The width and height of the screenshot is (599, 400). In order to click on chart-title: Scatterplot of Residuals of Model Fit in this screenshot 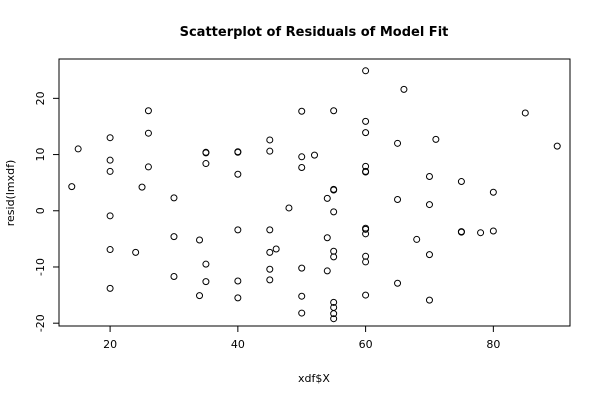, I will do `click(314, 32)`.